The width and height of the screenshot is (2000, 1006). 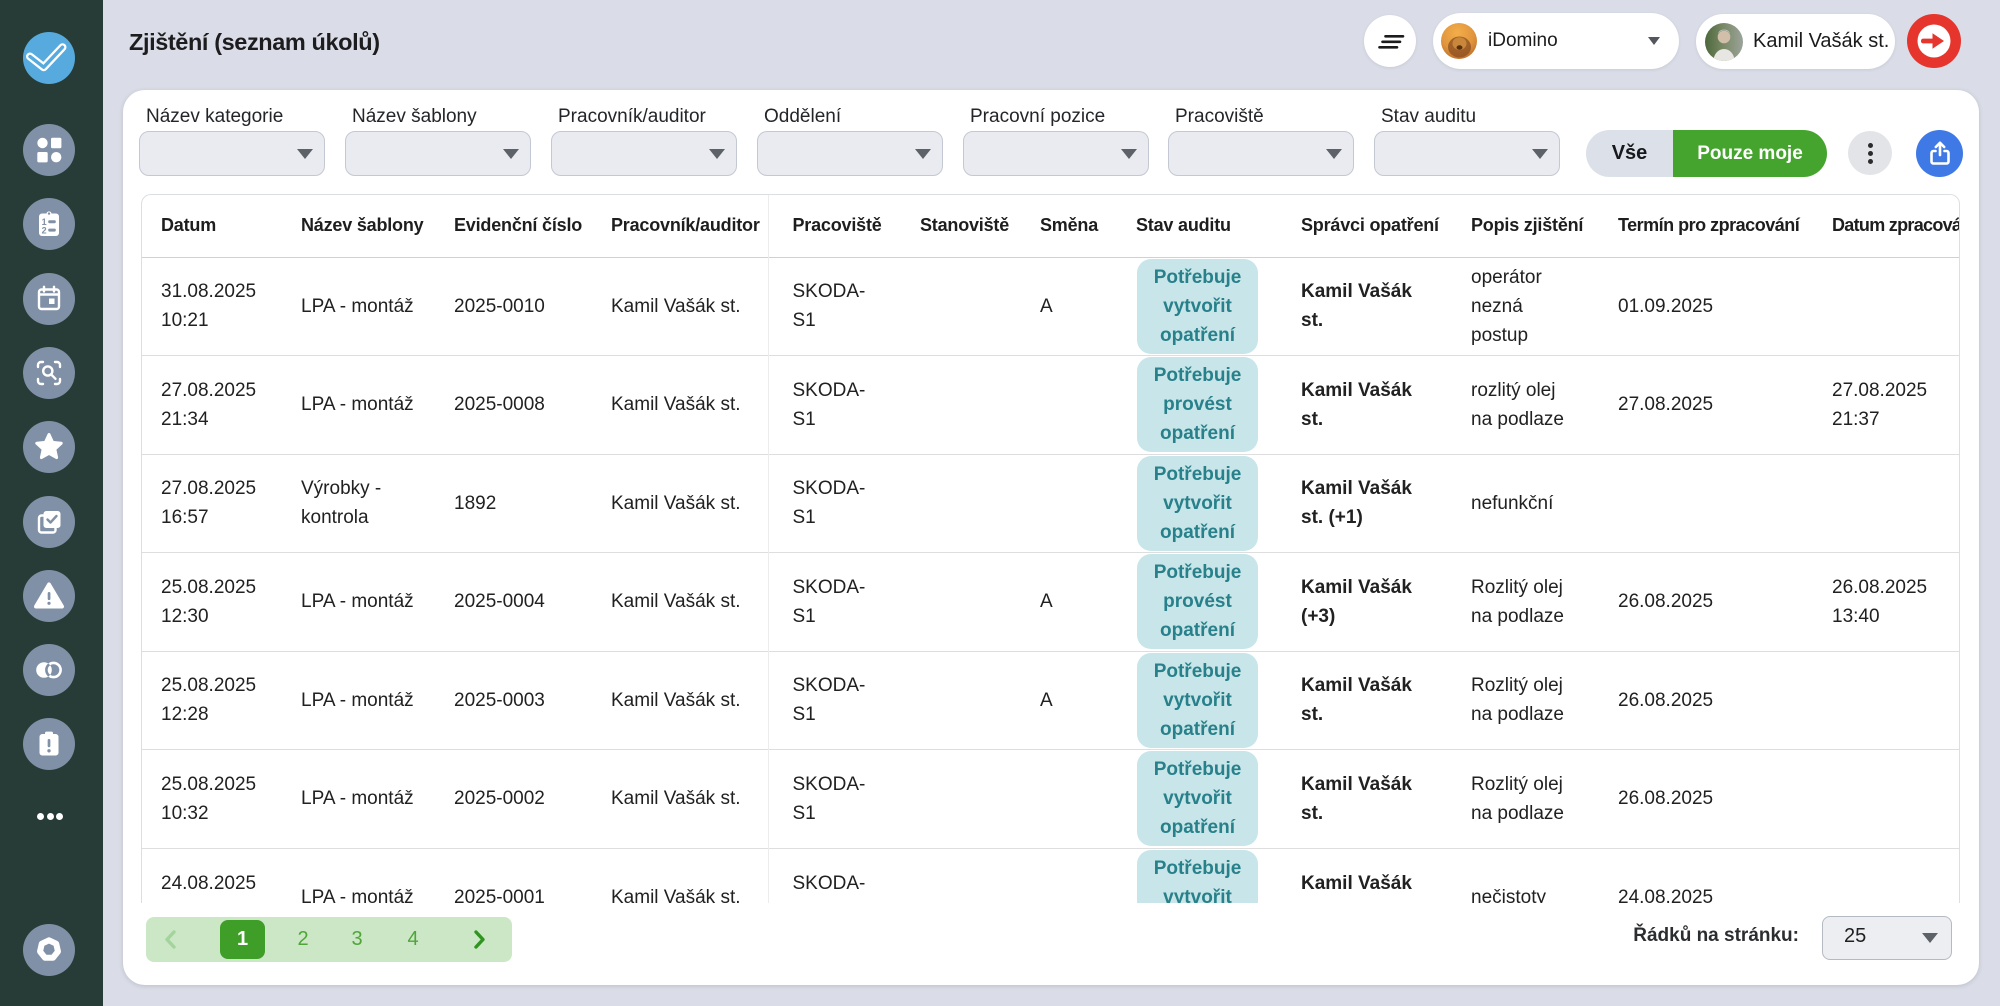 What do you see at coordinates (44, 222) in the screenshot?
I see `svg-text: 1` at bounding box center [44, 222].